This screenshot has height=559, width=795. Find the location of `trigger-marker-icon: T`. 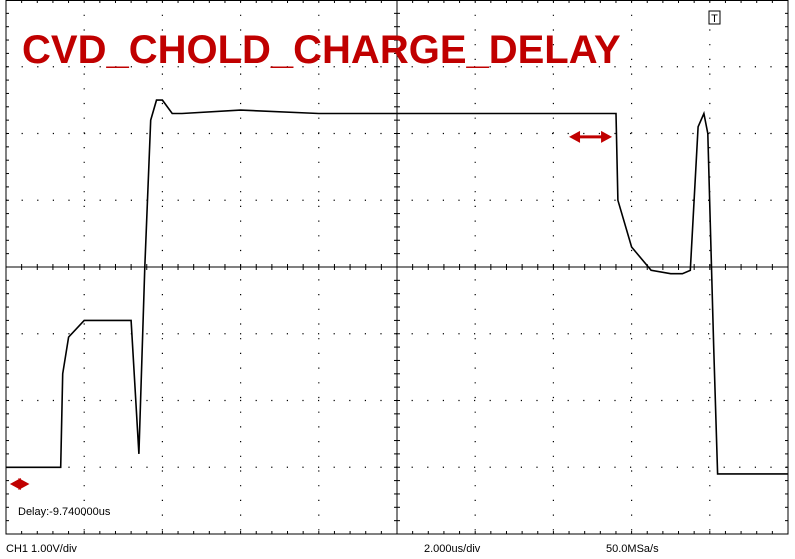

trigger-marker-icon: T is located at coordinates (714, 17).